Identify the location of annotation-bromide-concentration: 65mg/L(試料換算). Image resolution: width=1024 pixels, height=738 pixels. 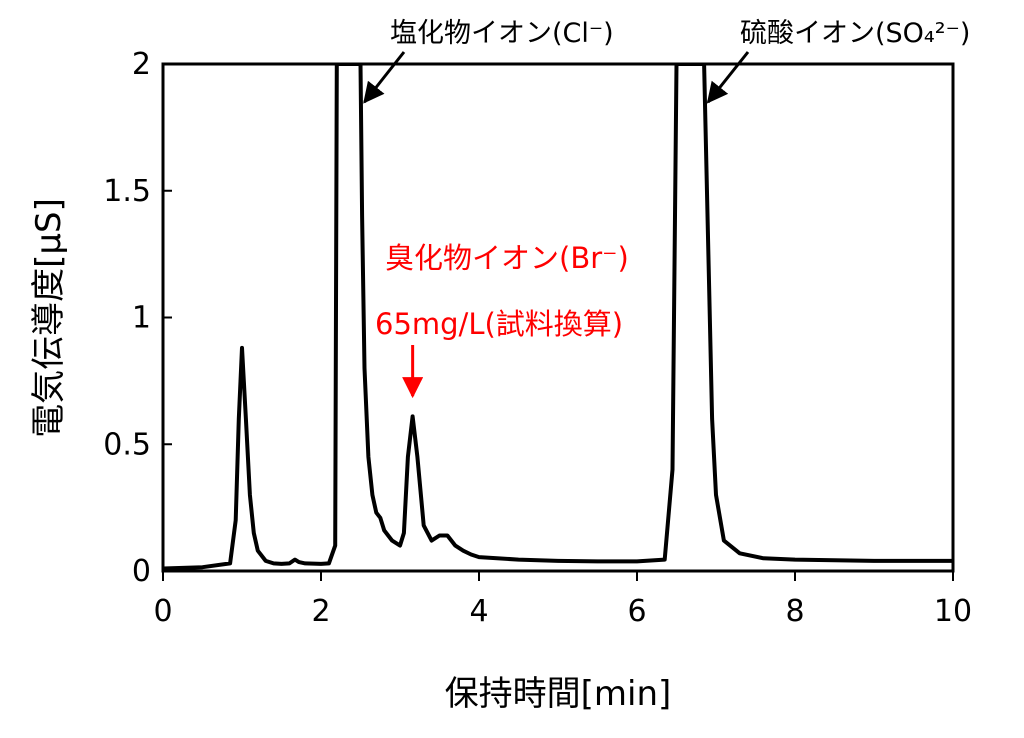
(499, 324).